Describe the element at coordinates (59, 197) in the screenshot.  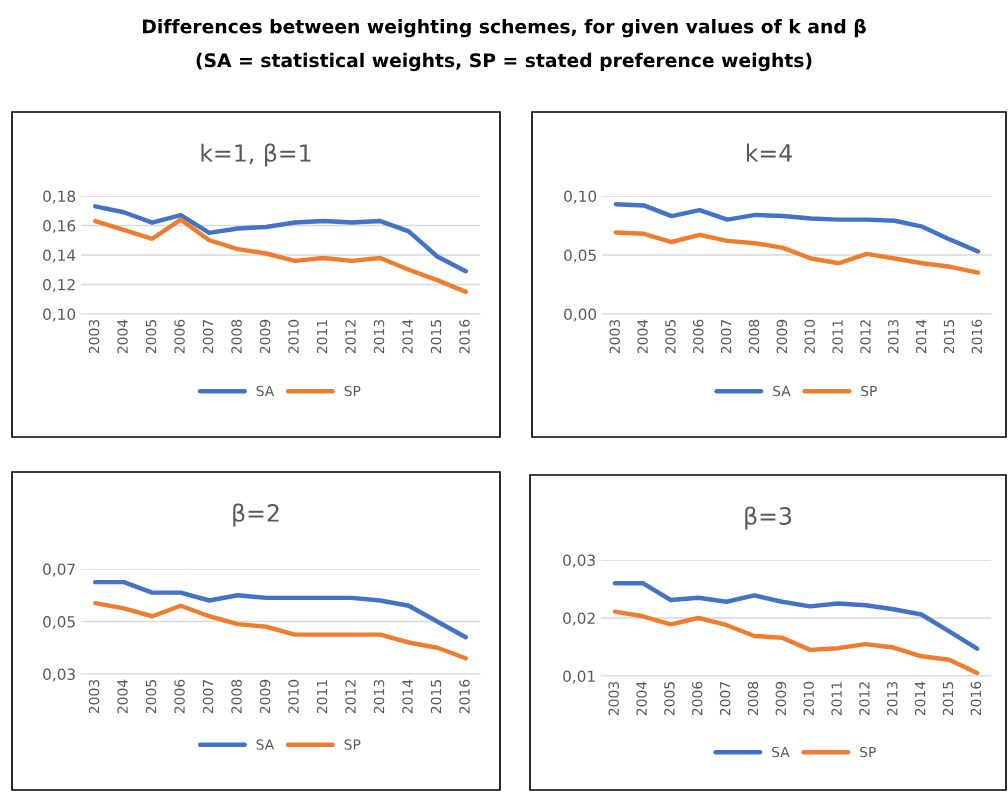
I see `y-tick-label: 0,18` at that location.